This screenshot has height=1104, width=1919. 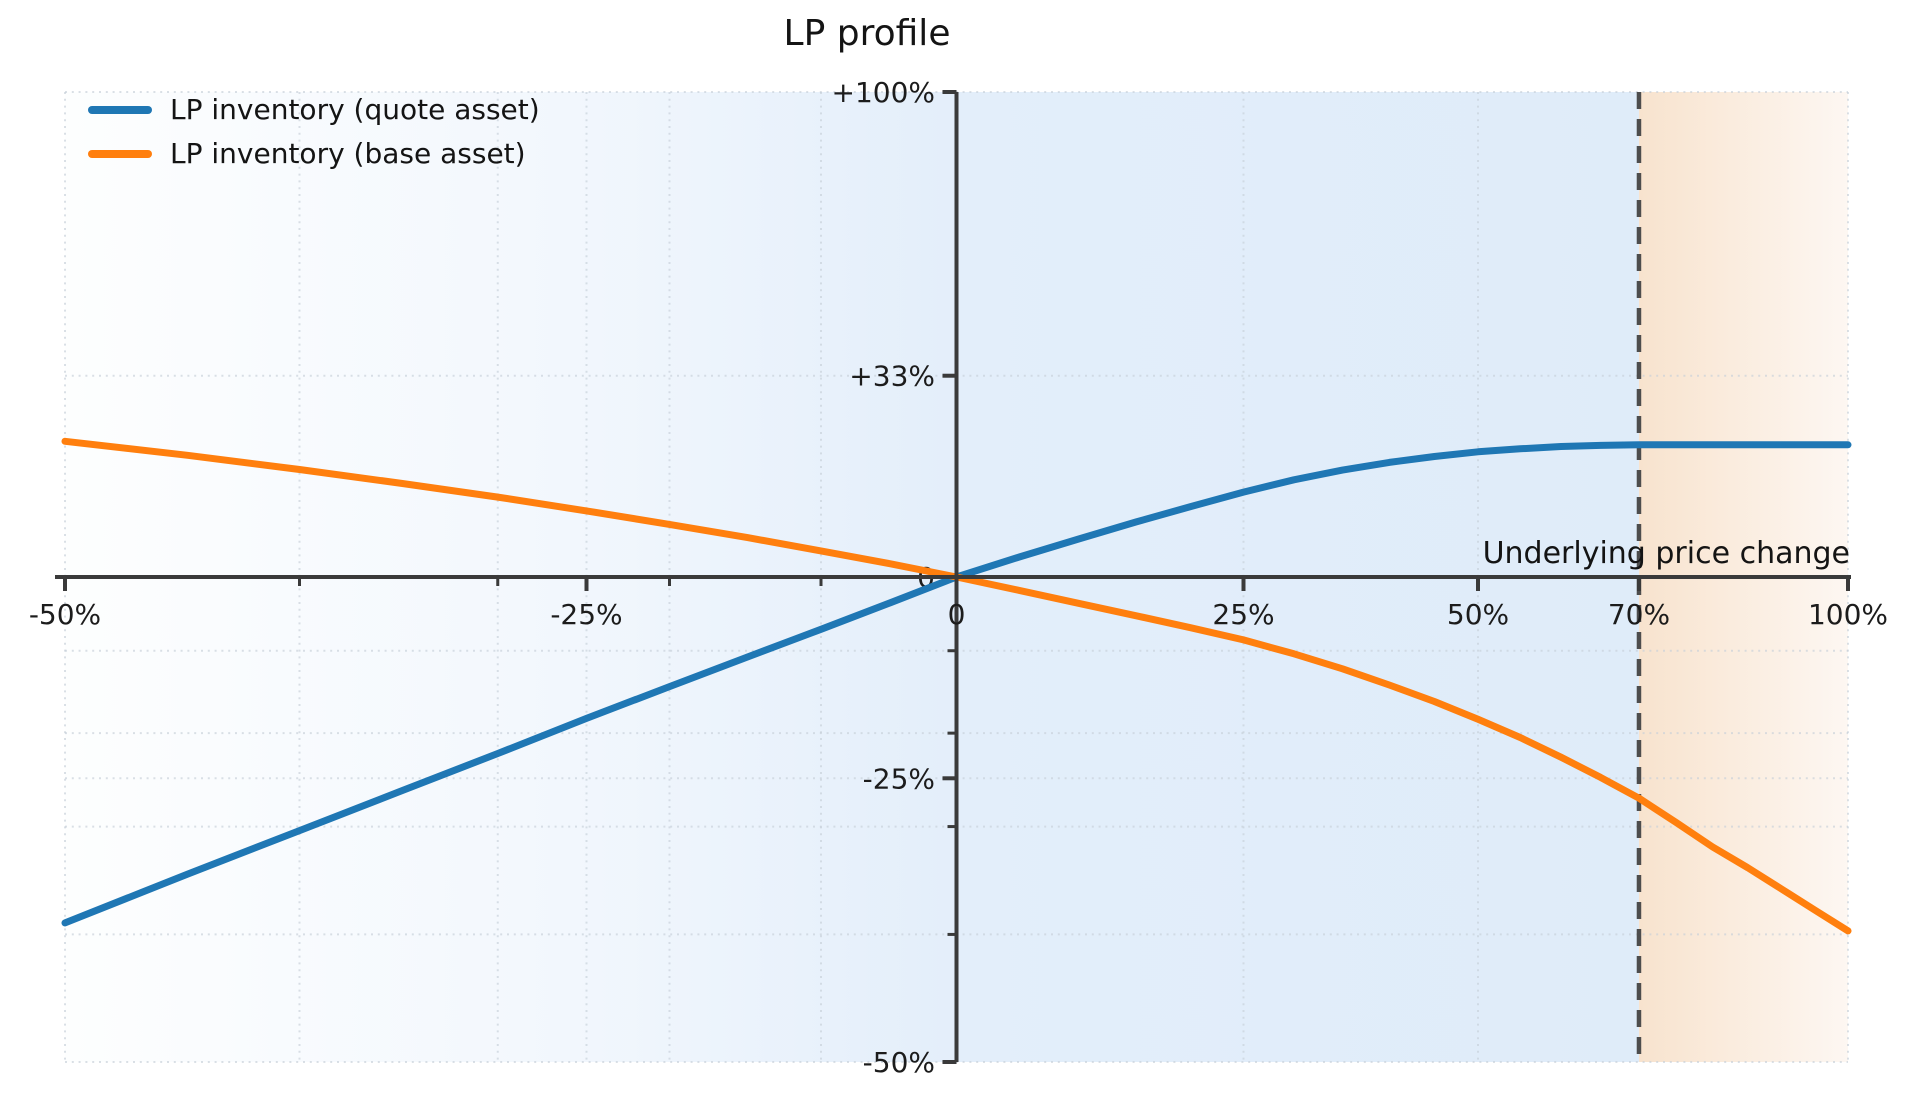 I want to click on x-tick-label: 50%, so click(x=1478, y=614).